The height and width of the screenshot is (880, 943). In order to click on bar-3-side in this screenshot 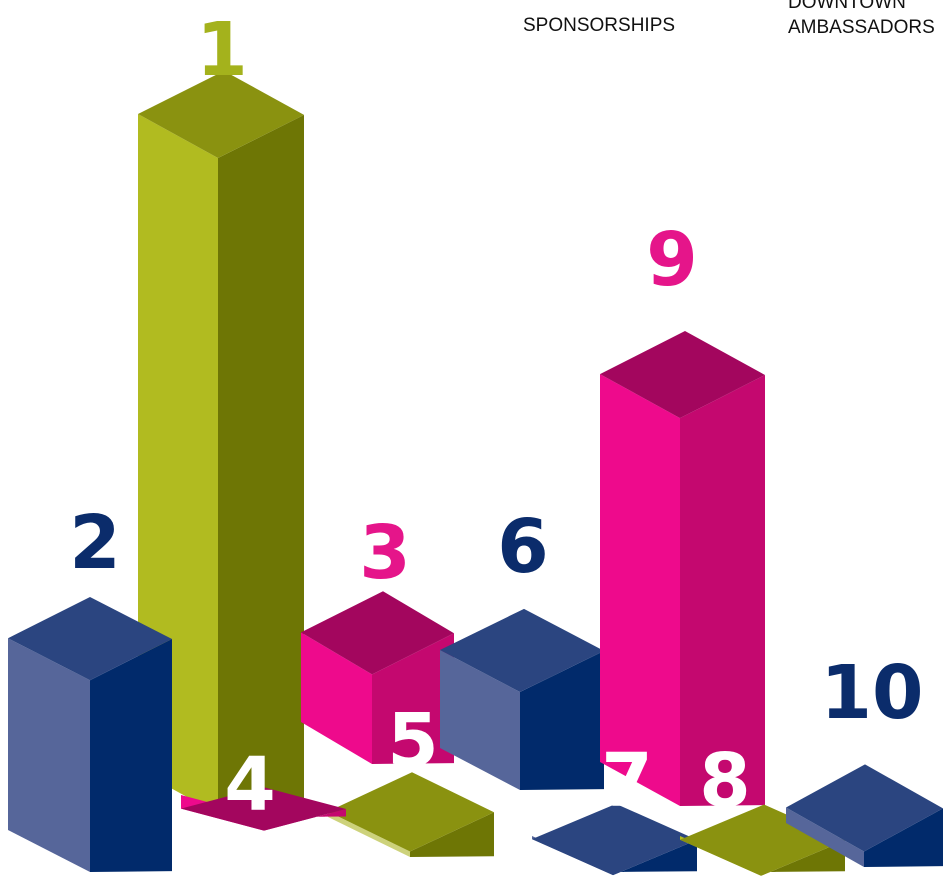, I will do `click(413, 698)`.